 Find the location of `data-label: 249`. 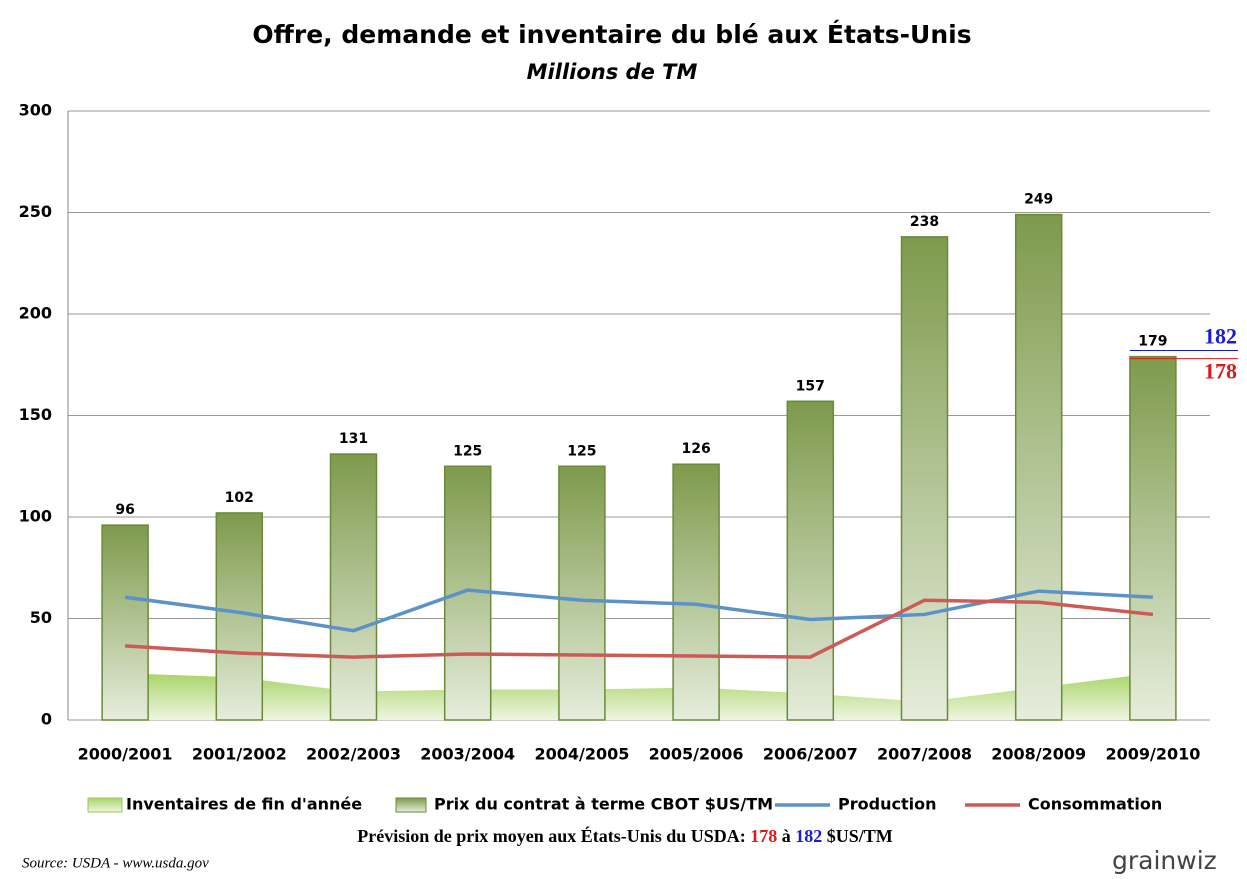

data-label: 249 is located at coordinates (1038, 200).